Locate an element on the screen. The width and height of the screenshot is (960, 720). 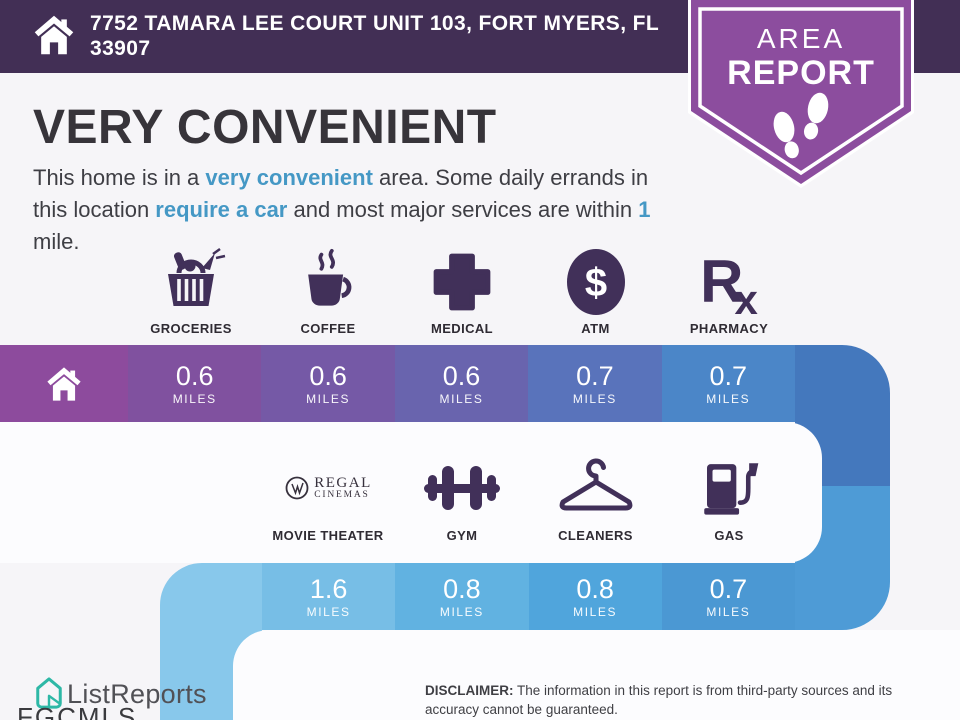
cleaners-hanger-icon is located at coordinates (595, 484).